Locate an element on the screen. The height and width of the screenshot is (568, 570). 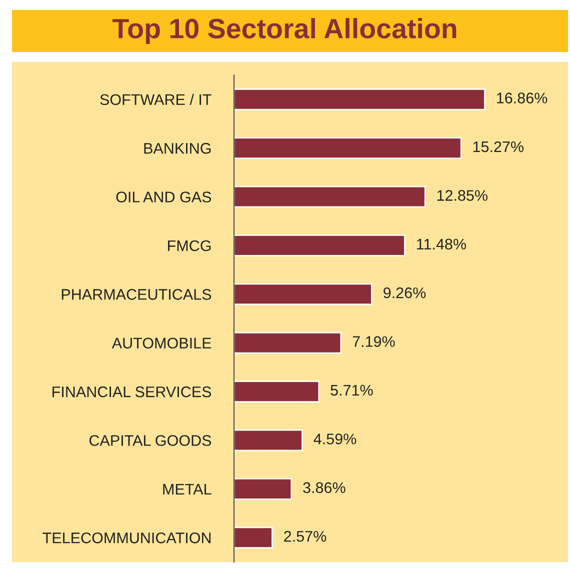
data-label: 2.57% is located at coordinates (305, 536).